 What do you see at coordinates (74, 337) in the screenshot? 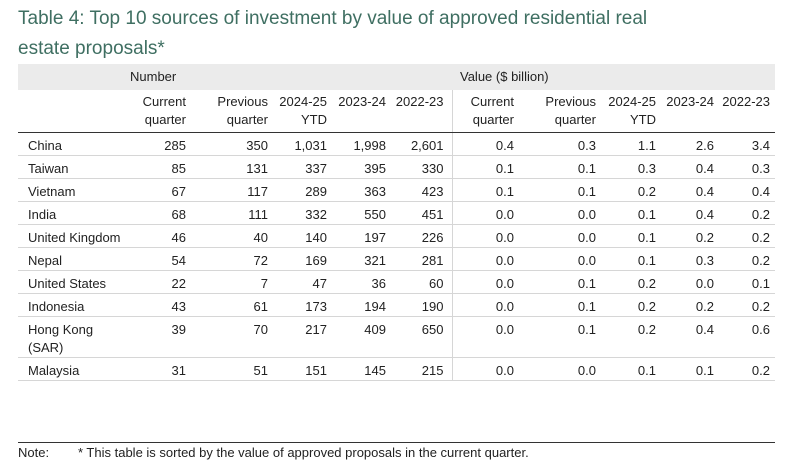
I see `country-cell: Hong Kong (SAR)` at bounding box center [74, 337].